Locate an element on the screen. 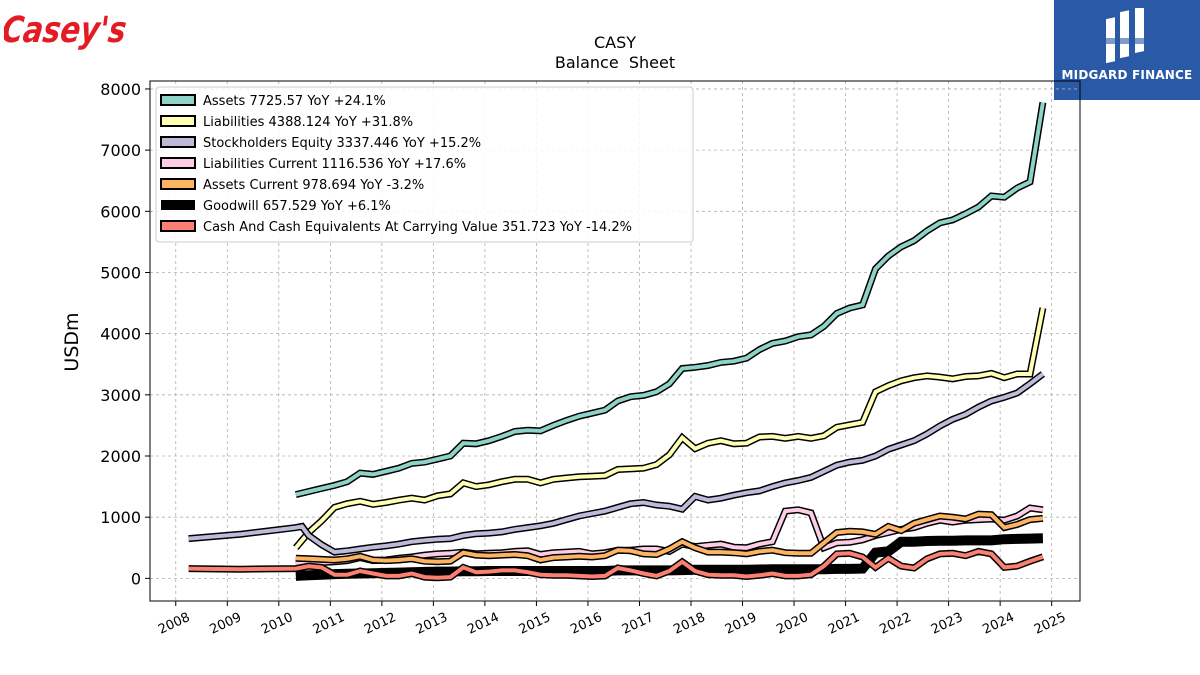 This screenshot has height=675, width=1200. badge-label: MIDGARD FINANCE is located at coordinates (1127, 75).